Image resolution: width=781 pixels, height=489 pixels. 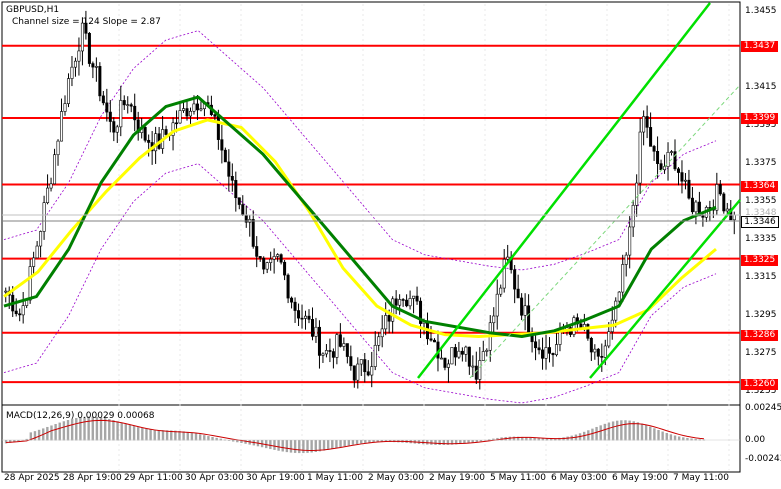 What do you see at coordinates (457, 478) in the screenshot?
I see `time-tick: 2 May 19:00` at bounding box center [457, 478].